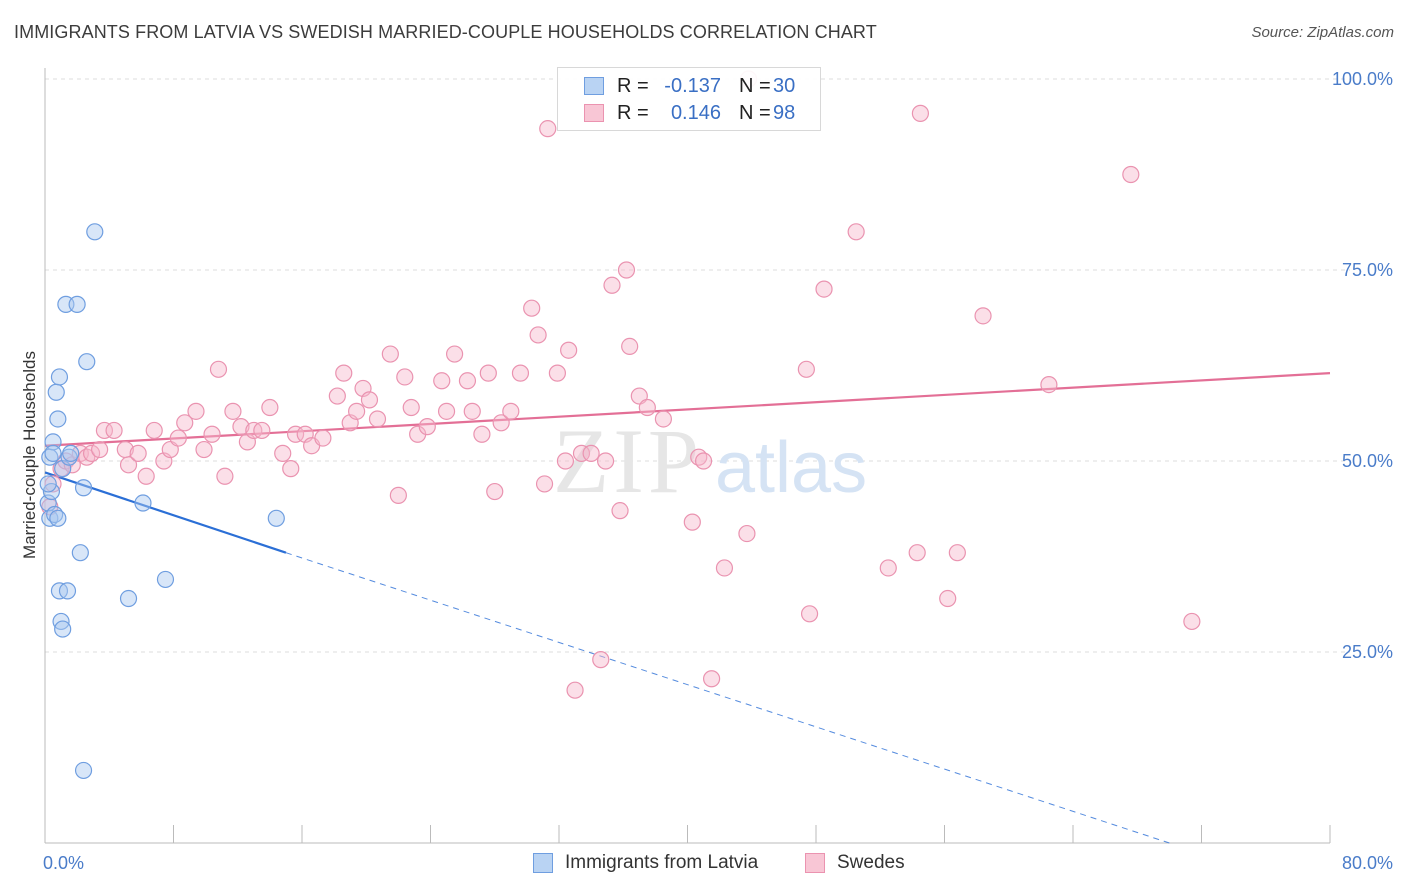 The width and height of the screenshot is (1406, 892). What do you see at coordinates (1362, 79) in the screenshot?
I see `y-tick-label: 100.0%` at bounding box center [1362, 79].